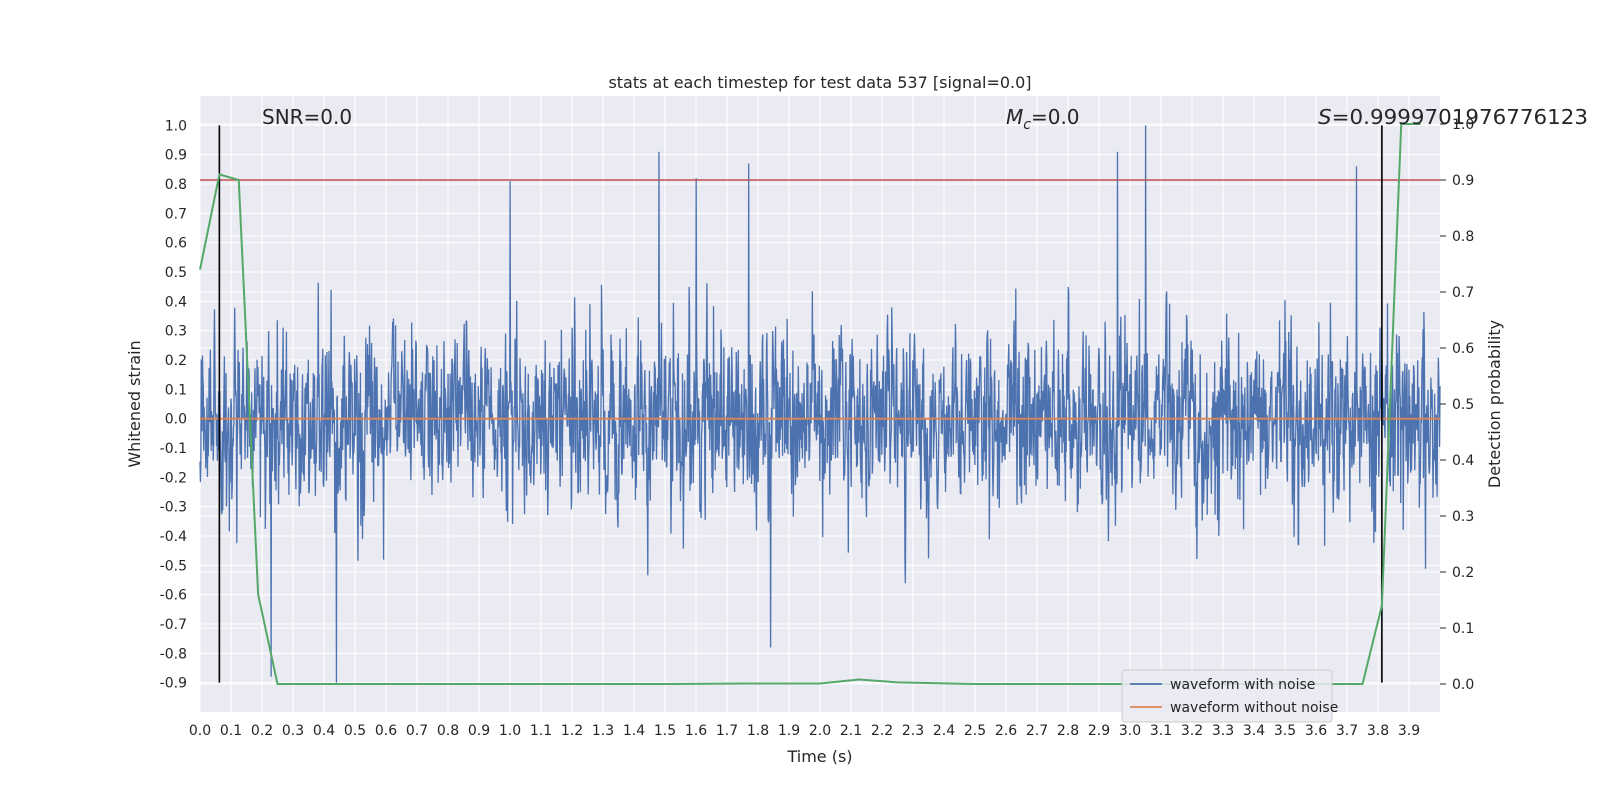  Describe the element at coordinates (173, 508) in the screenshot. I see `y-tick-label-6: -0.3` at that location.